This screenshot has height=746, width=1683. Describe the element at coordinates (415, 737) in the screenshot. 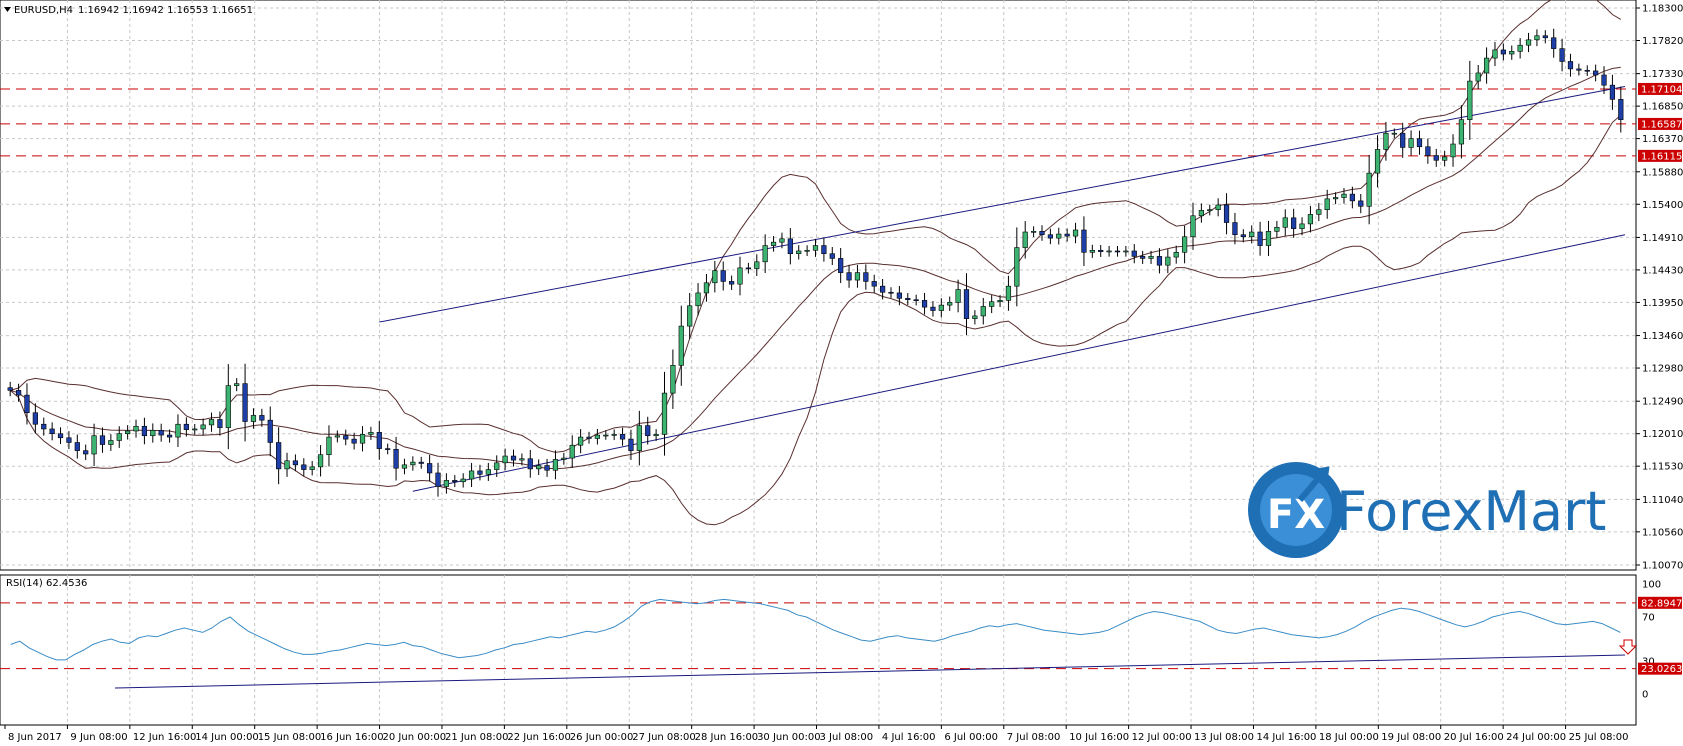

I see `time-tick-label: 20 Jun 00:00` at that location.